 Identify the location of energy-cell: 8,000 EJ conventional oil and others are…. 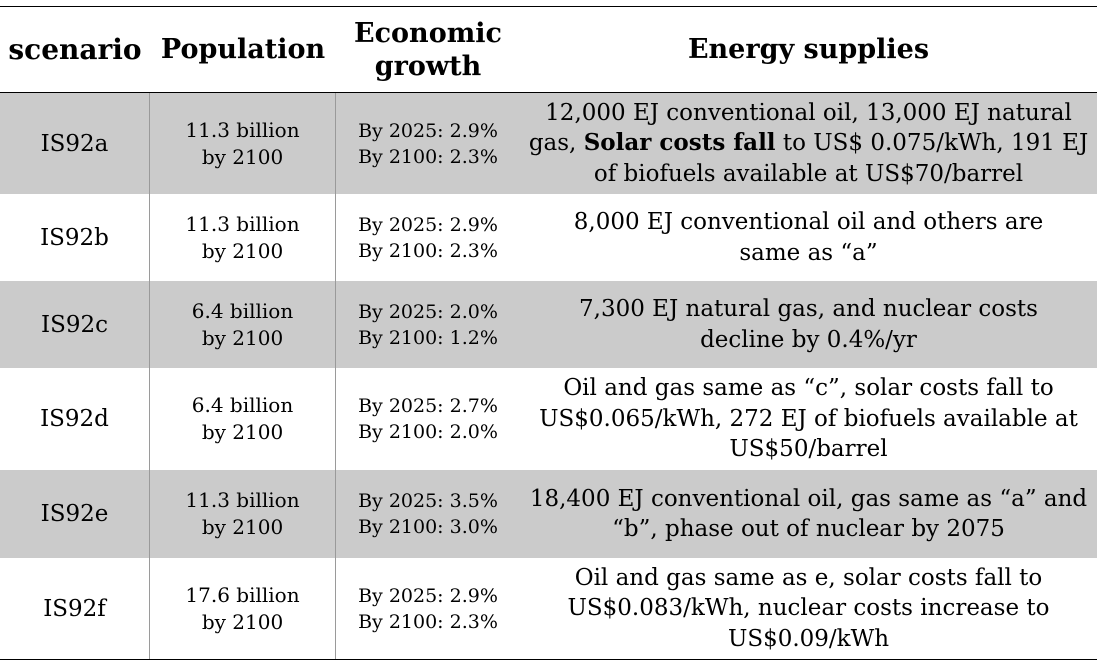
(808, 237).